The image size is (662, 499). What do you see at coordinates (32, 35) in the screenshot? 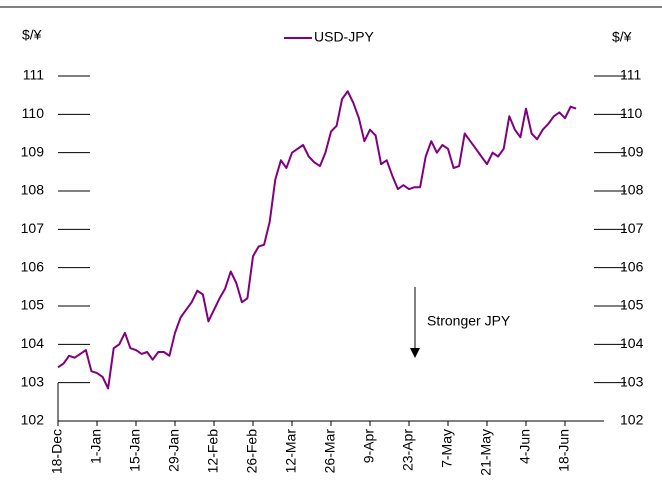
I see `y-axis-label-left: $/¥` at bounding box center [32, 35].